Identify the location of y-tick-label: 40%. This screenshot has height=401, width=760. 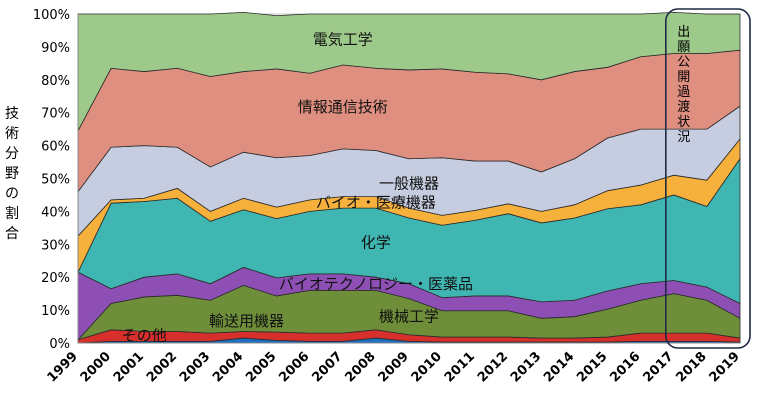
(55, 212).